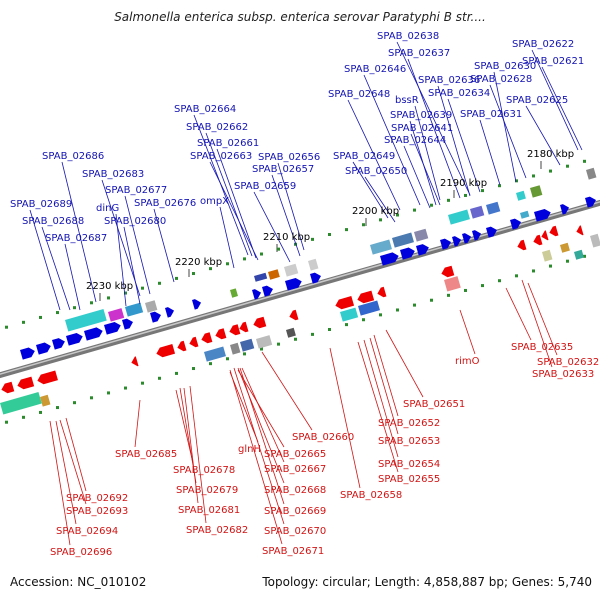 The image size is (600, 600). What do you see at coordinates (295, 469) in the screenshot?
I see `reverse-gene-label: SPAB_02667` at bounding box center [295, 469].